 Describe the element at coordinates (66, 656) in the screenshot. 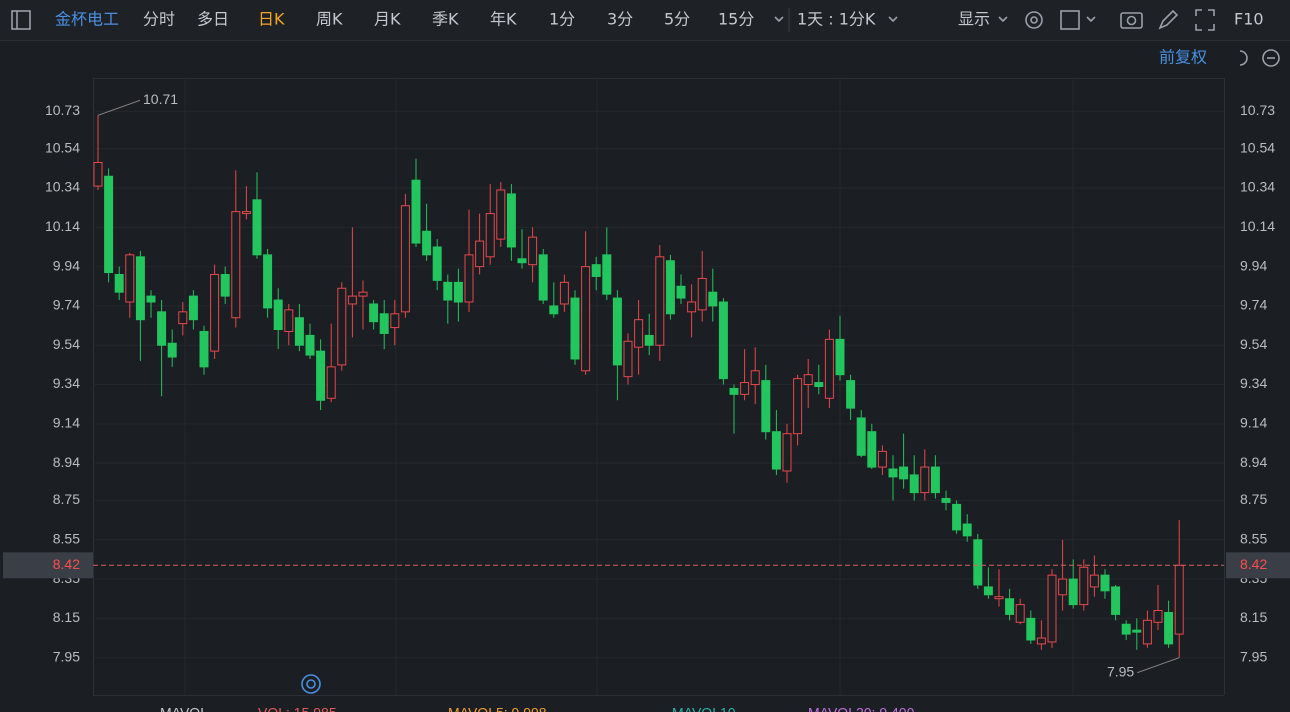

I see `y-tick-label: 7.95` at that location.